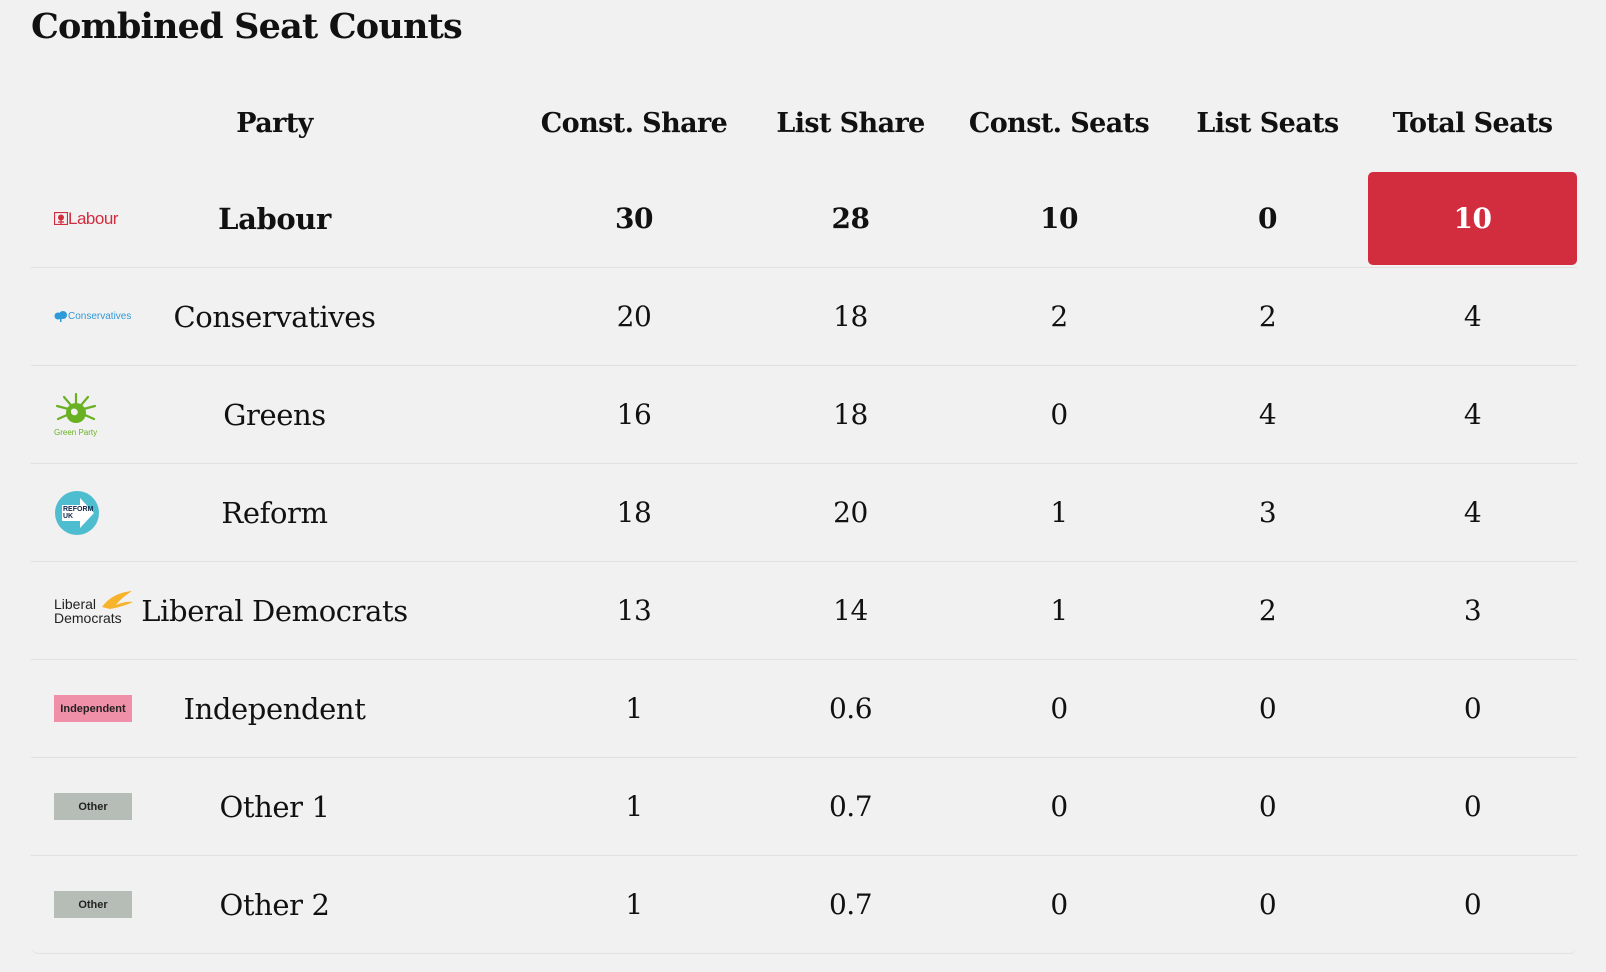 This screenshot has width=1606, height=972. I want to click on party-name: Labour, so click(274, 218).